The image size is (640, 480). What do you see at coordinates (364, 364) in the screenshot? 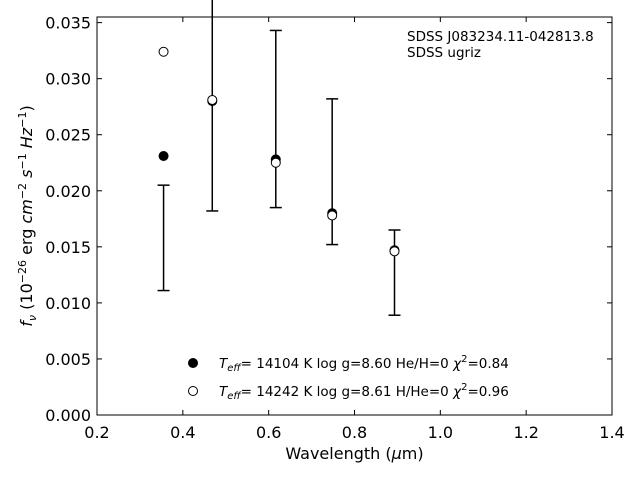
I see `legend-label-he-h: Teff= 14104 K log g=8.60 He/H=0 χ2=0.84` at bounding box center [364, 364].